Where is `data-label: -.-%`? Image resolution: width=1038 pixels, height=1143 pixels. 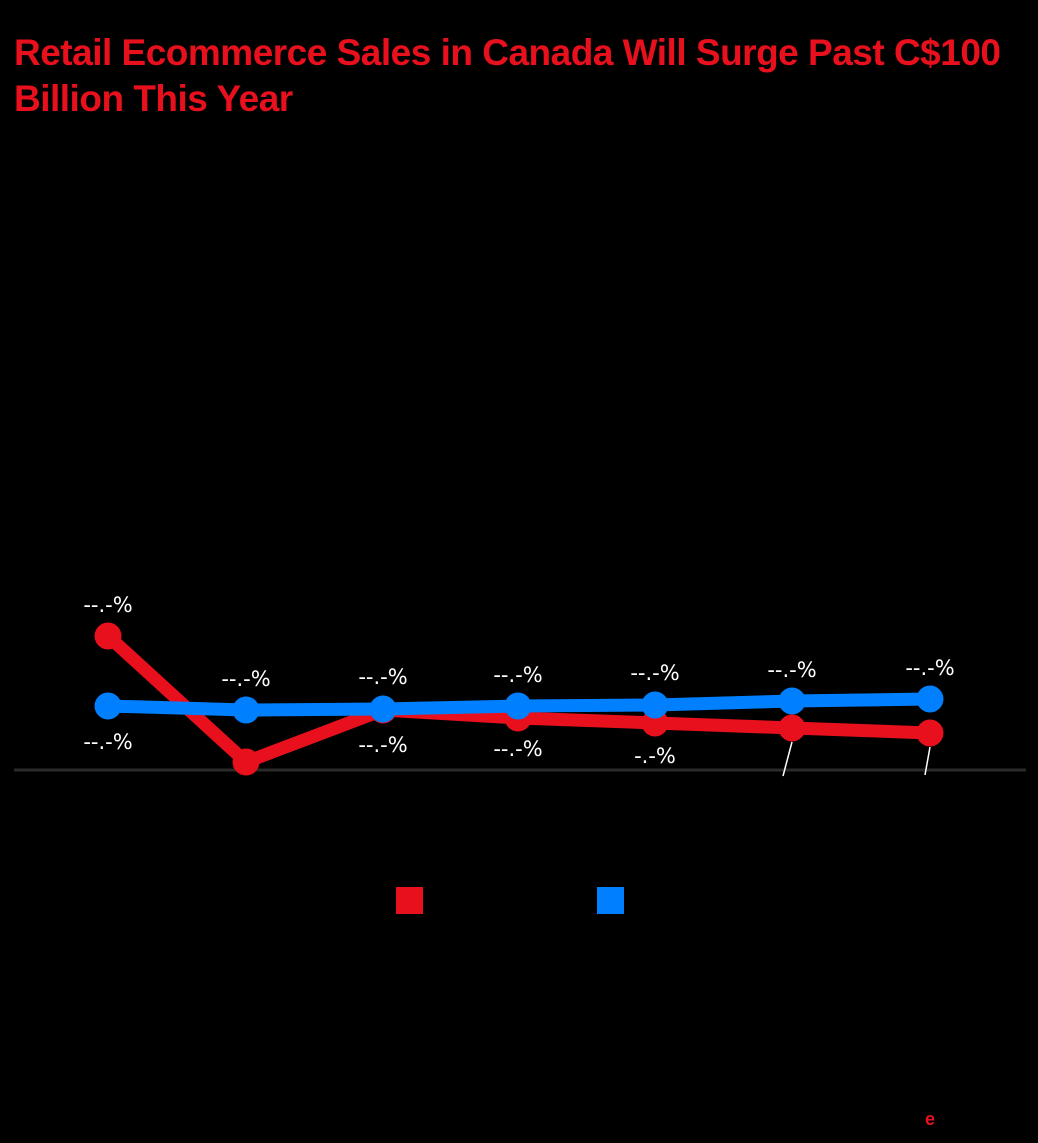
data-label: -.-% is located at coordinates (655, 756).